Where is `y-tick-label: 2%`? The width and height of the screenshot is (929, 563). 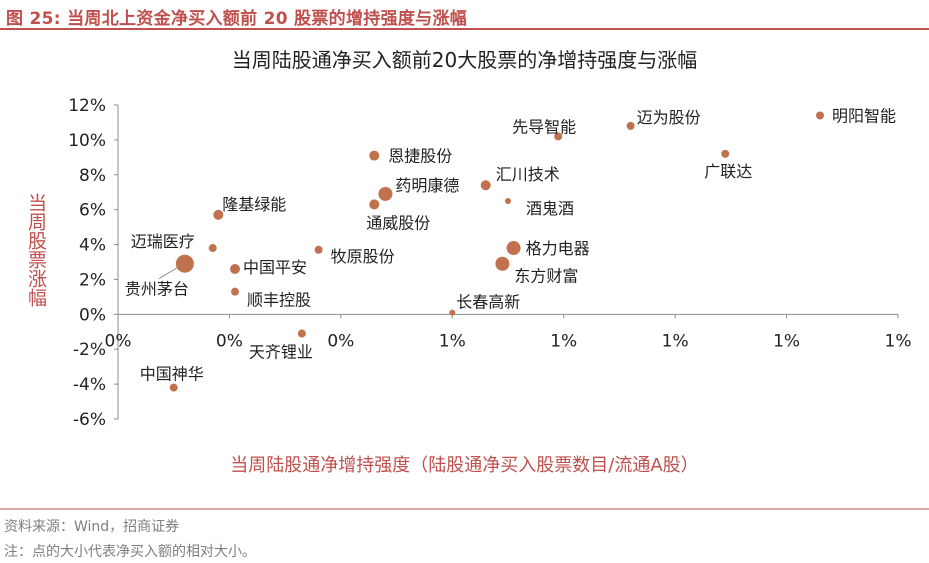 y-tick-label: 2% is located at coordinates (92, 280).